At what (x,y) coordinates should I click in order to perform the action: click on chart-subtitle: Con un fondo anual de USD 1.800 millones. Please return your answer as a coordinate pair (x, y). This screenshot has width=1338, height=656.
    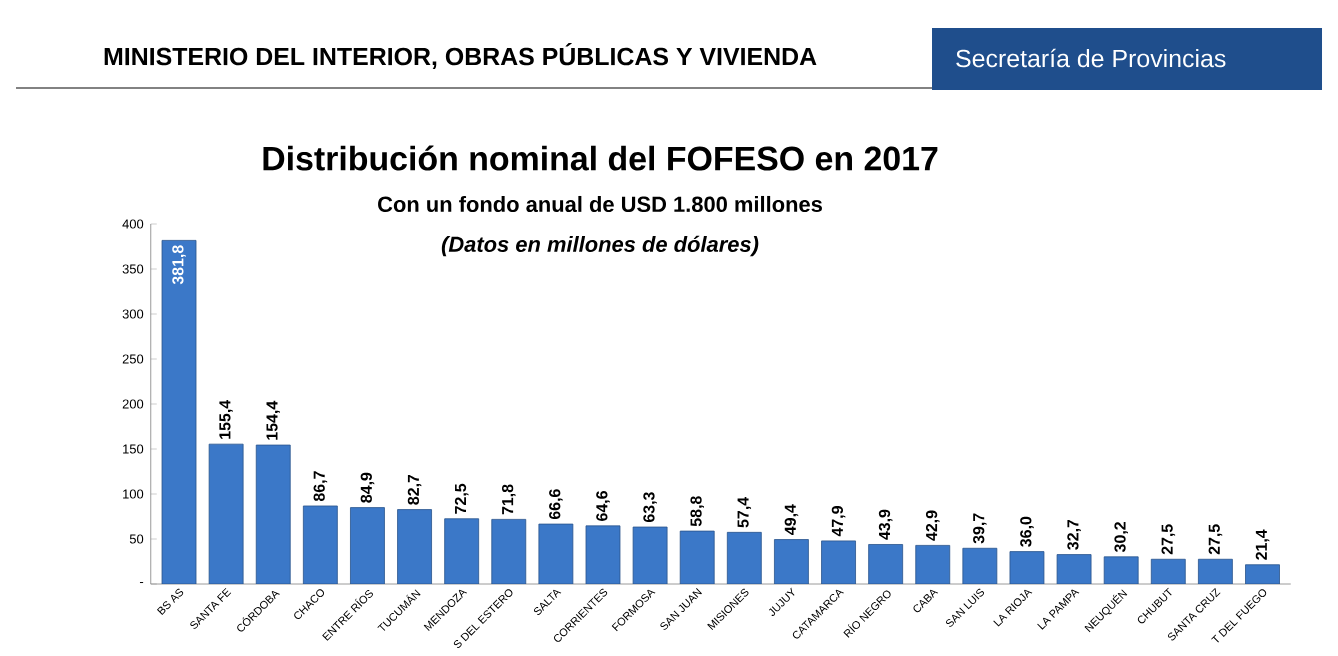
    Looking at the image, I should click on (600, 204).